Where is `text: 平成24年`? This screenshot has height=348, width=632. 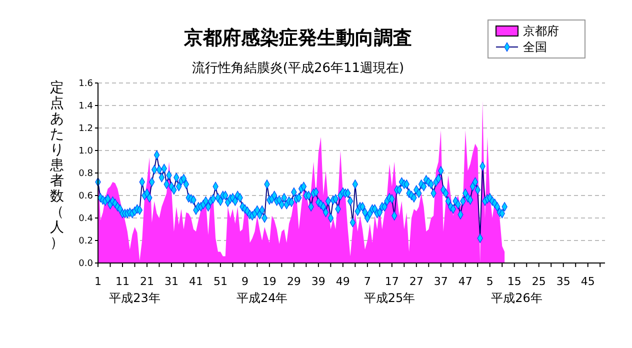 text: 平成24年 is located at coordinates (262, 298).